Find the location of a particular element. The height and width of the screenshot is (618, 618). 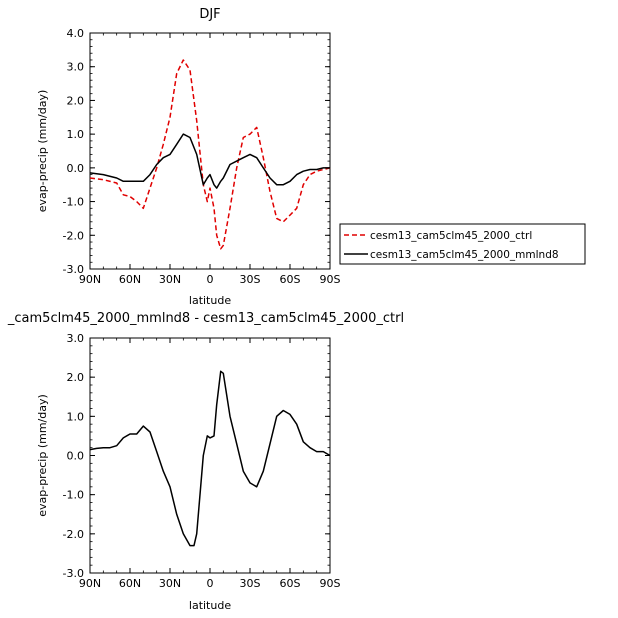

y-tick-label: 4.0 is located at coordinates (76, 33).